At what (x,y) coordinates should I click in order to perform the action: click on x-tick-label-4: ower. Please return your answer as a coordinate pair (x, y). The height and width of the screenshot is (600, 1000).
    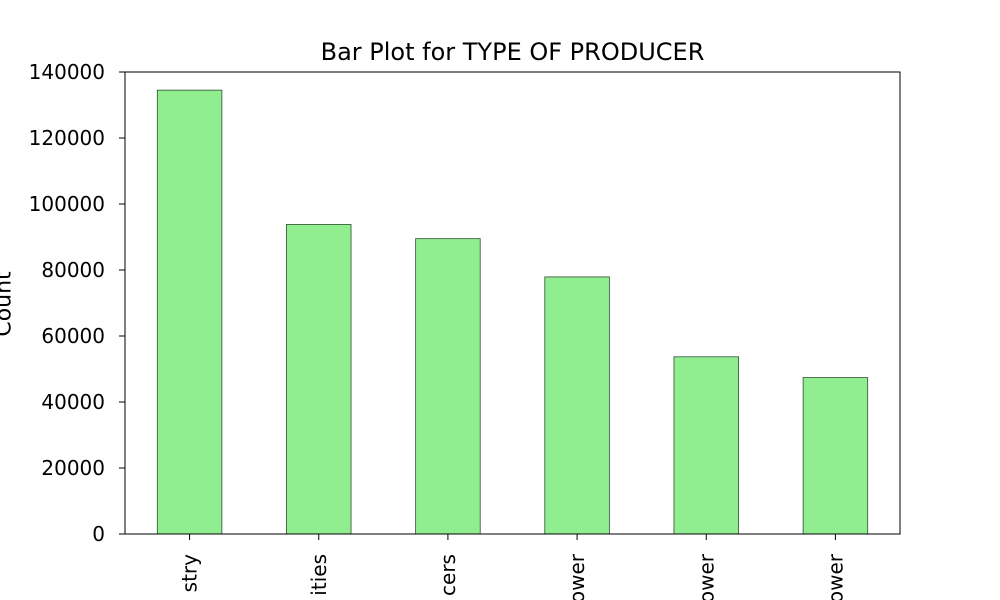
    Looking at the image, I should click on (706, 576).